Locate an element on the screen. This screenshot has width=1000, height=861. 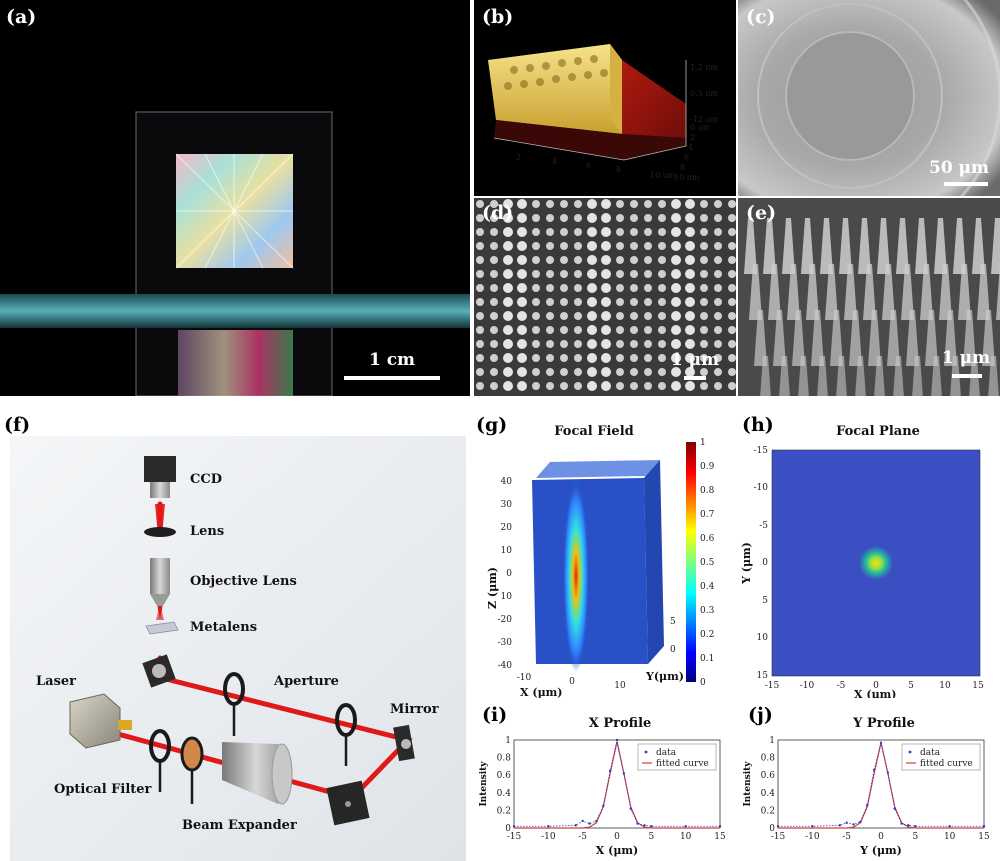
hx-tick-2: -5 is located at coordinates (841, 686).